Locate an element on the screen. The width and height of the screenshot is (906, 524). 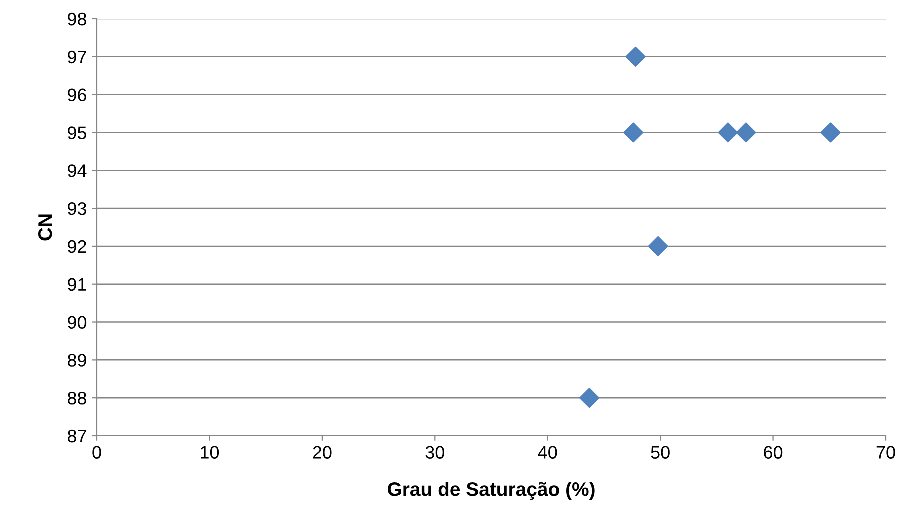
y-tick-label: 92 is located at coordinates (77, 247).